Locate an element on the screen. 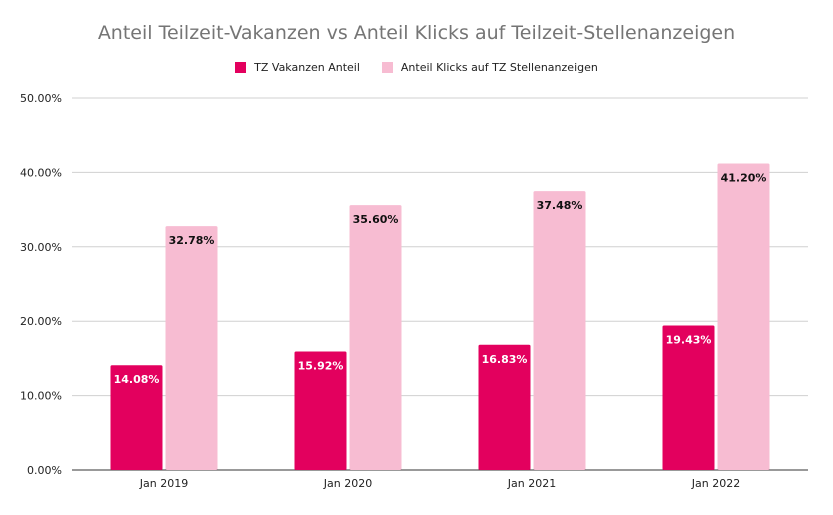  data-label: 19.43% is located at coordinates (689, 339).